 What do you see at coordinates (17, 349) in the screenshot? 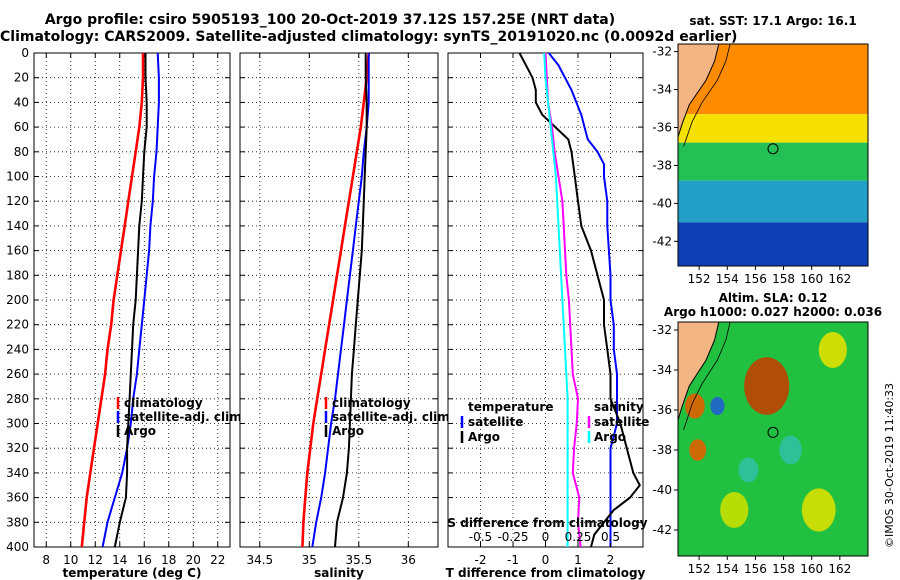
I see `depth-tick-label: 240` at bounding box center [17, 349].